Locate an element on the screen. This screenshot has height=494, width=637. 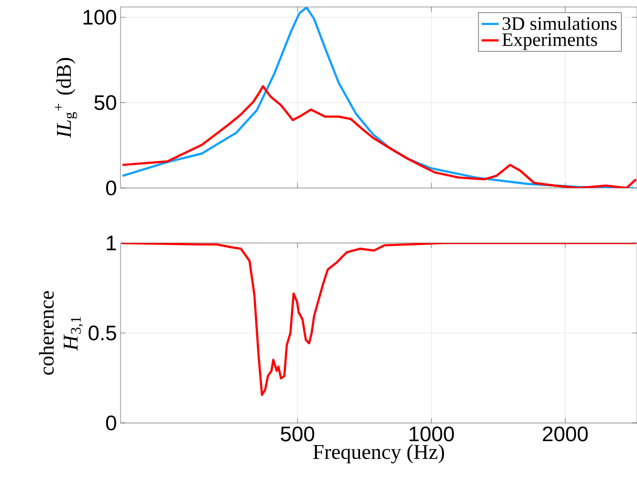
y-tick-label: 100 is located at coordinates (100, 17).